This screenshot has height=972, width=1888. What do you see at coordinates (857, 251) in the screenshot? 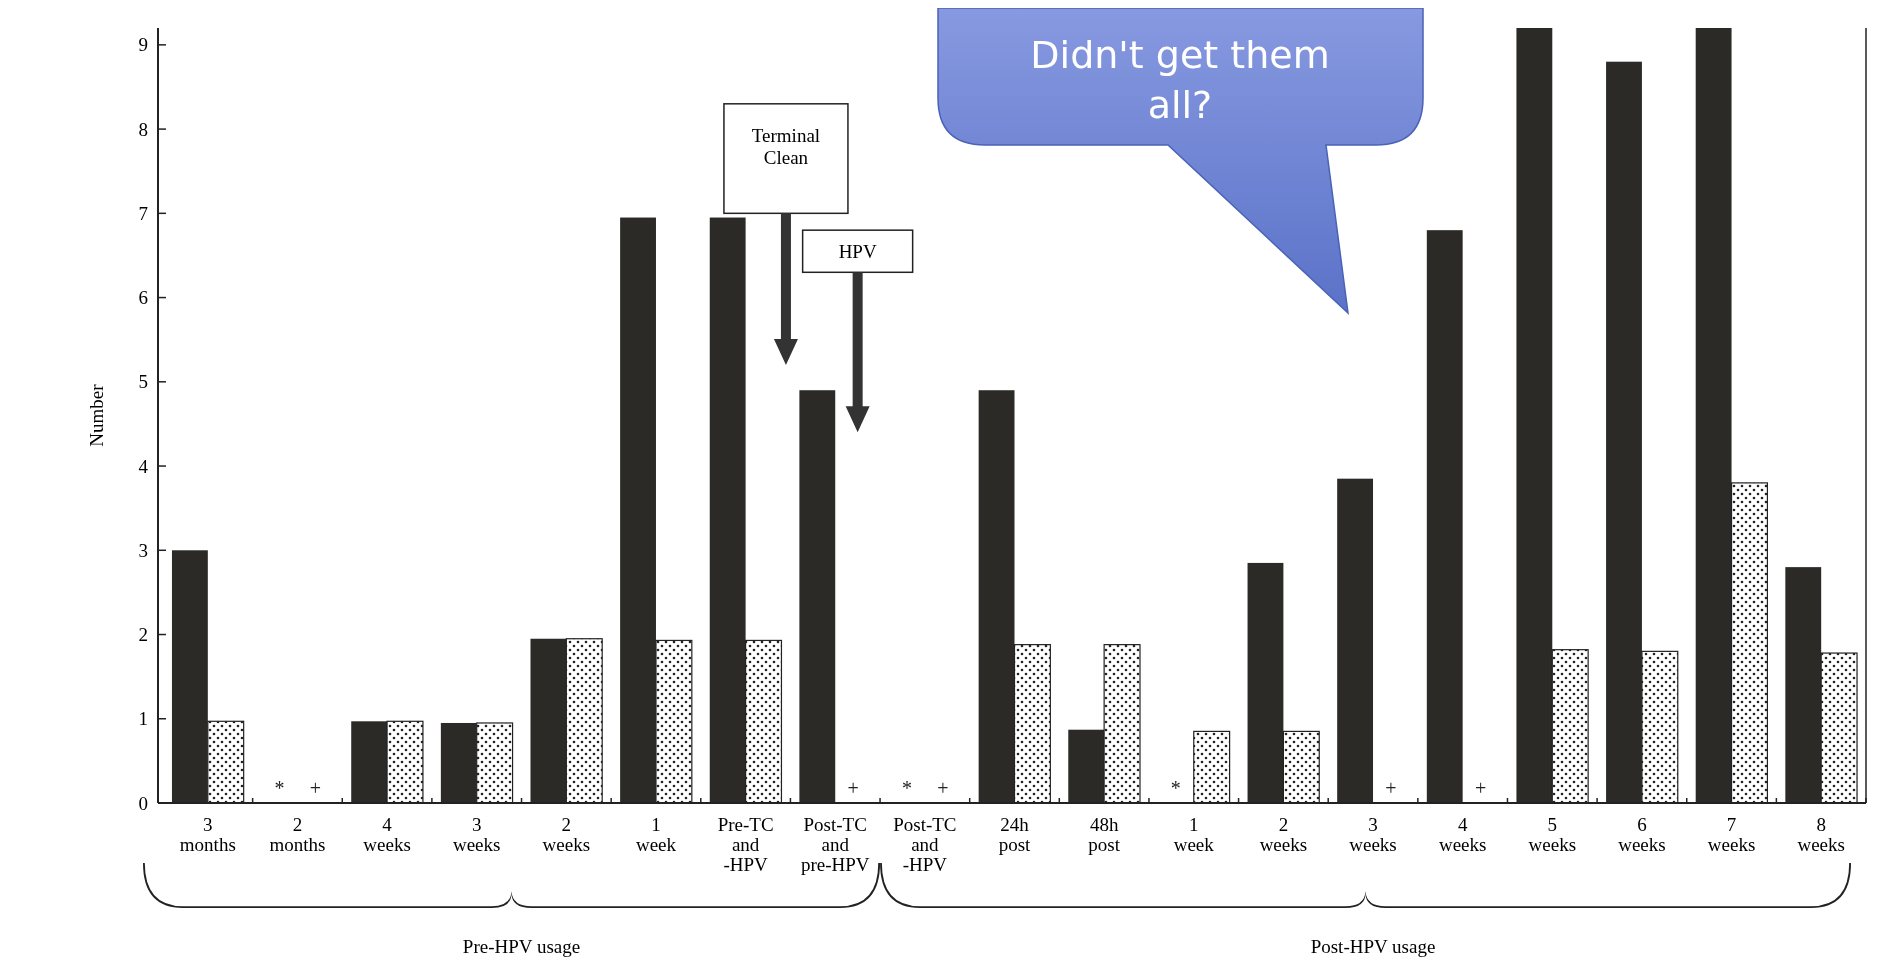
I see `annotation: HPV` at bounding box center [857, 251].